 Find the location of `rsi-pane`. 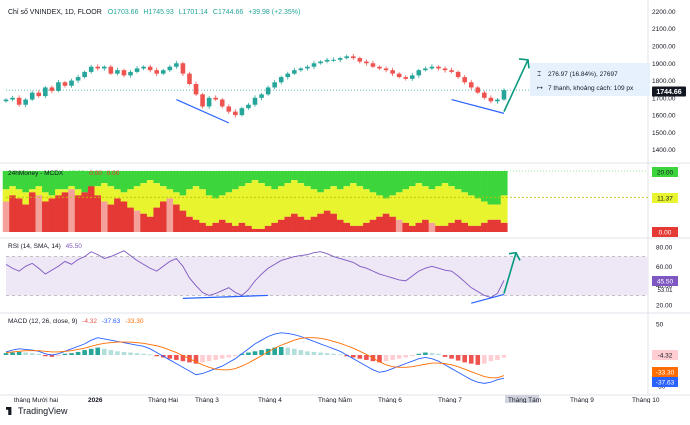

rsi-pane is located at coordinates (326, 277).